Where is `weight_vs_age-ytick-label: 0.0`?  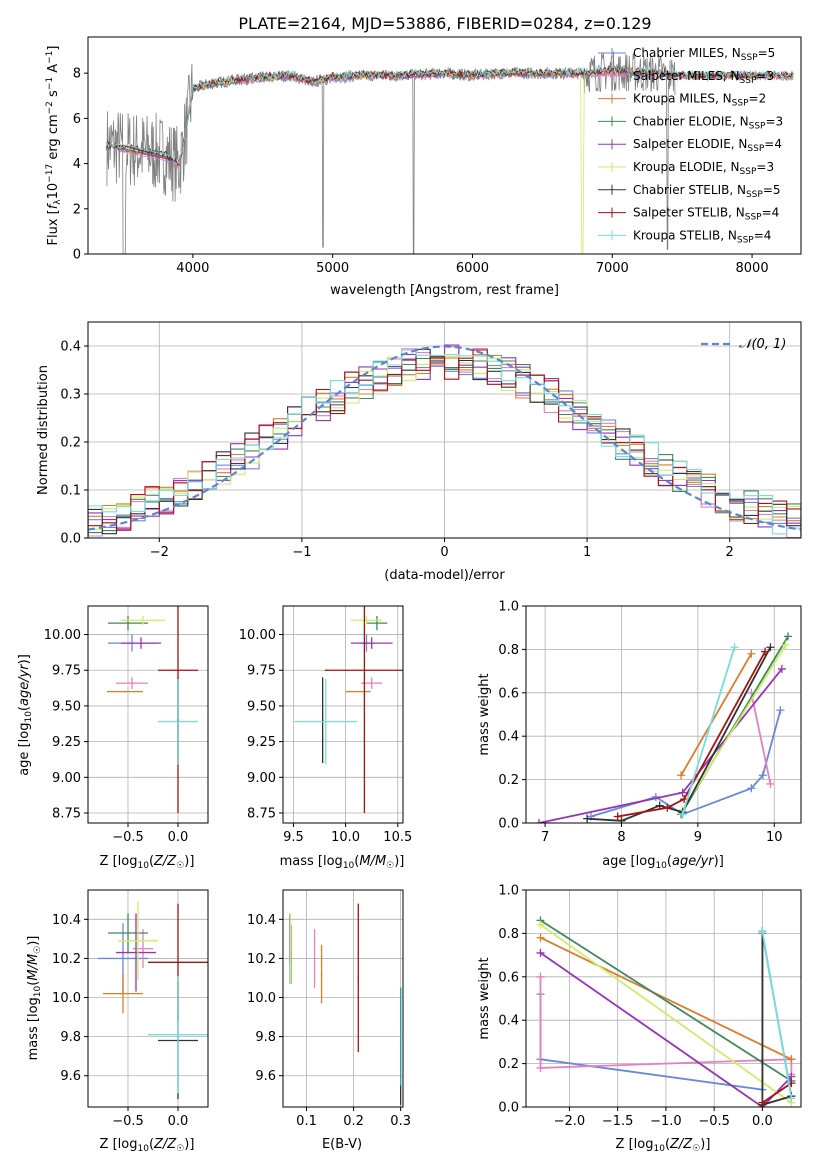 weight_vs_age-ytick-label: 0.0 is located at coordinates (508, 824).